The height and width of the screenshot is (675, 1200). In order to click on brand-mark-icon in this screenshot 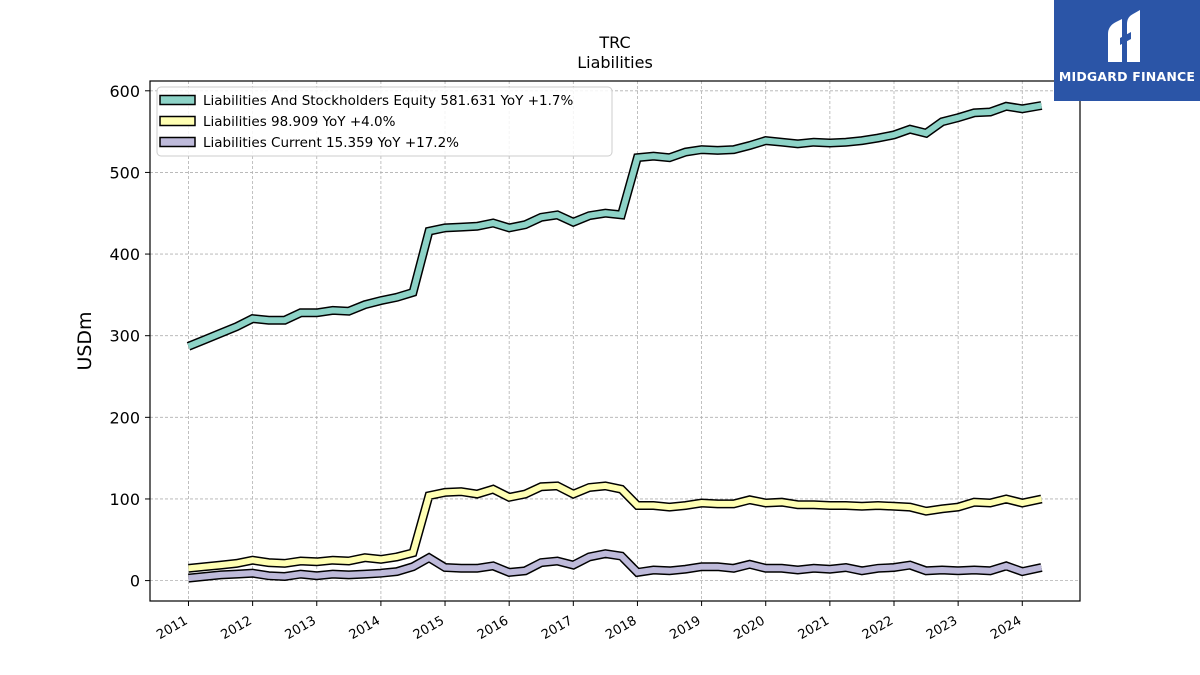, I will do `click(1124, 36)`.